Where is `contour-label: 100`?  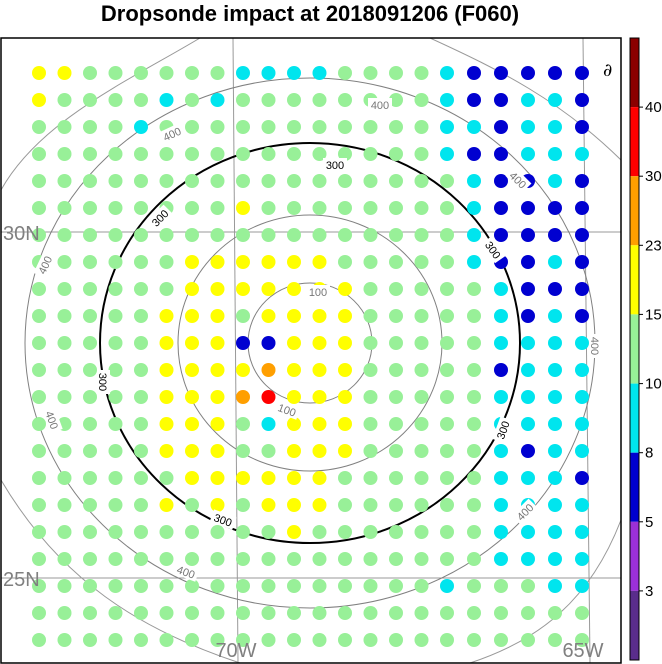
contour-label: 100 is located at coordinates (318, 293).